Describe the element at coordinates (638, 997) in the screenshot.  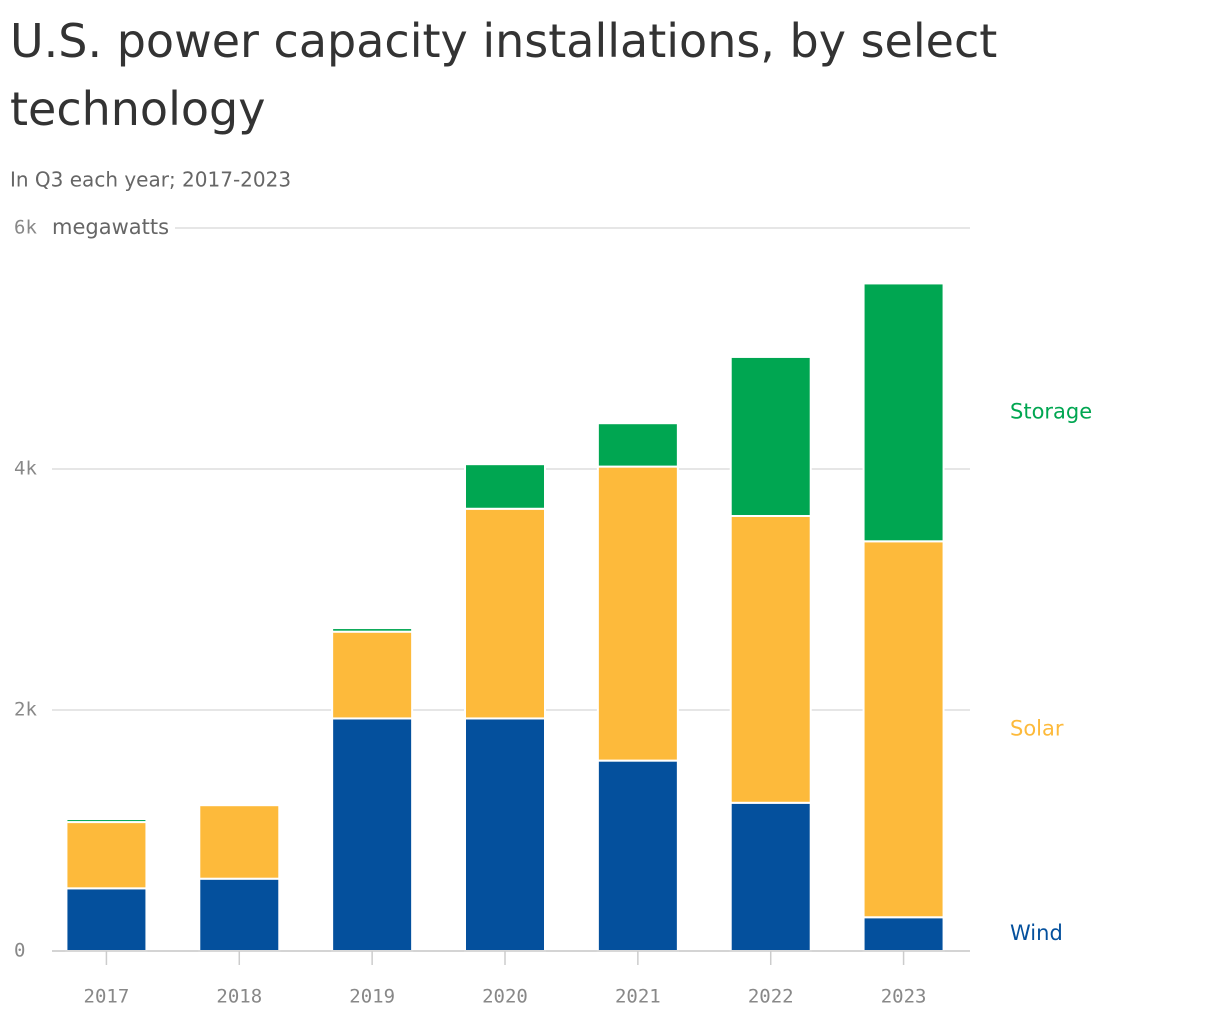
I see `x-tick-label: 2021` at that location.